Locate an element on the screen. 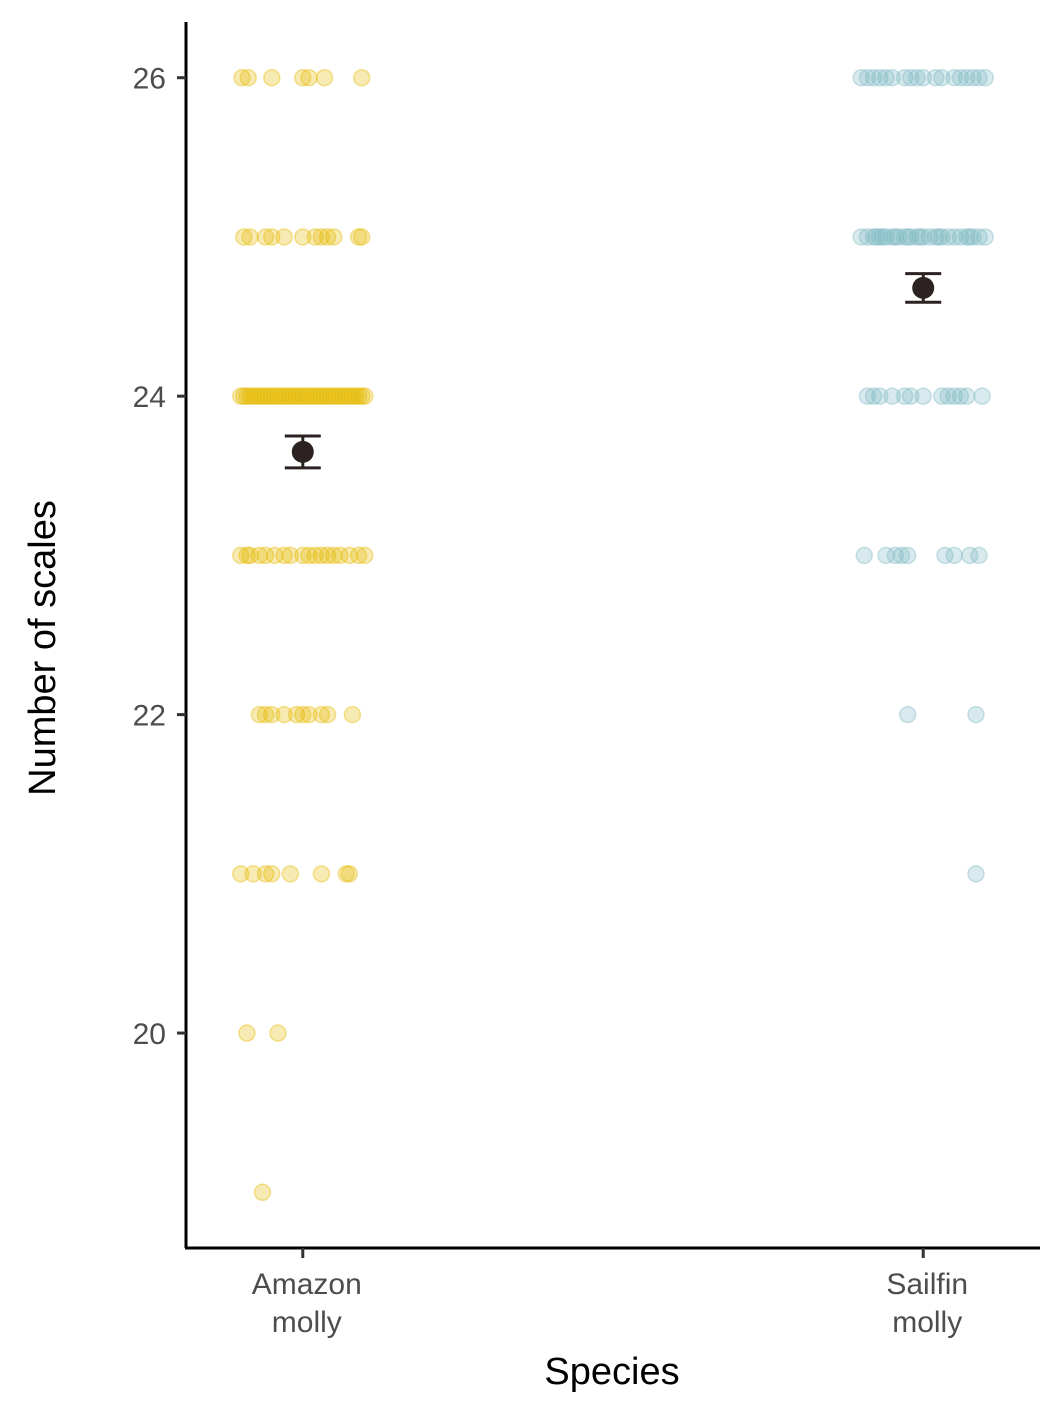 This screenshot has height=1417, width=1062. x-ticks: Amazon molly Sailfin molly is located at coordinates (610, 1293).